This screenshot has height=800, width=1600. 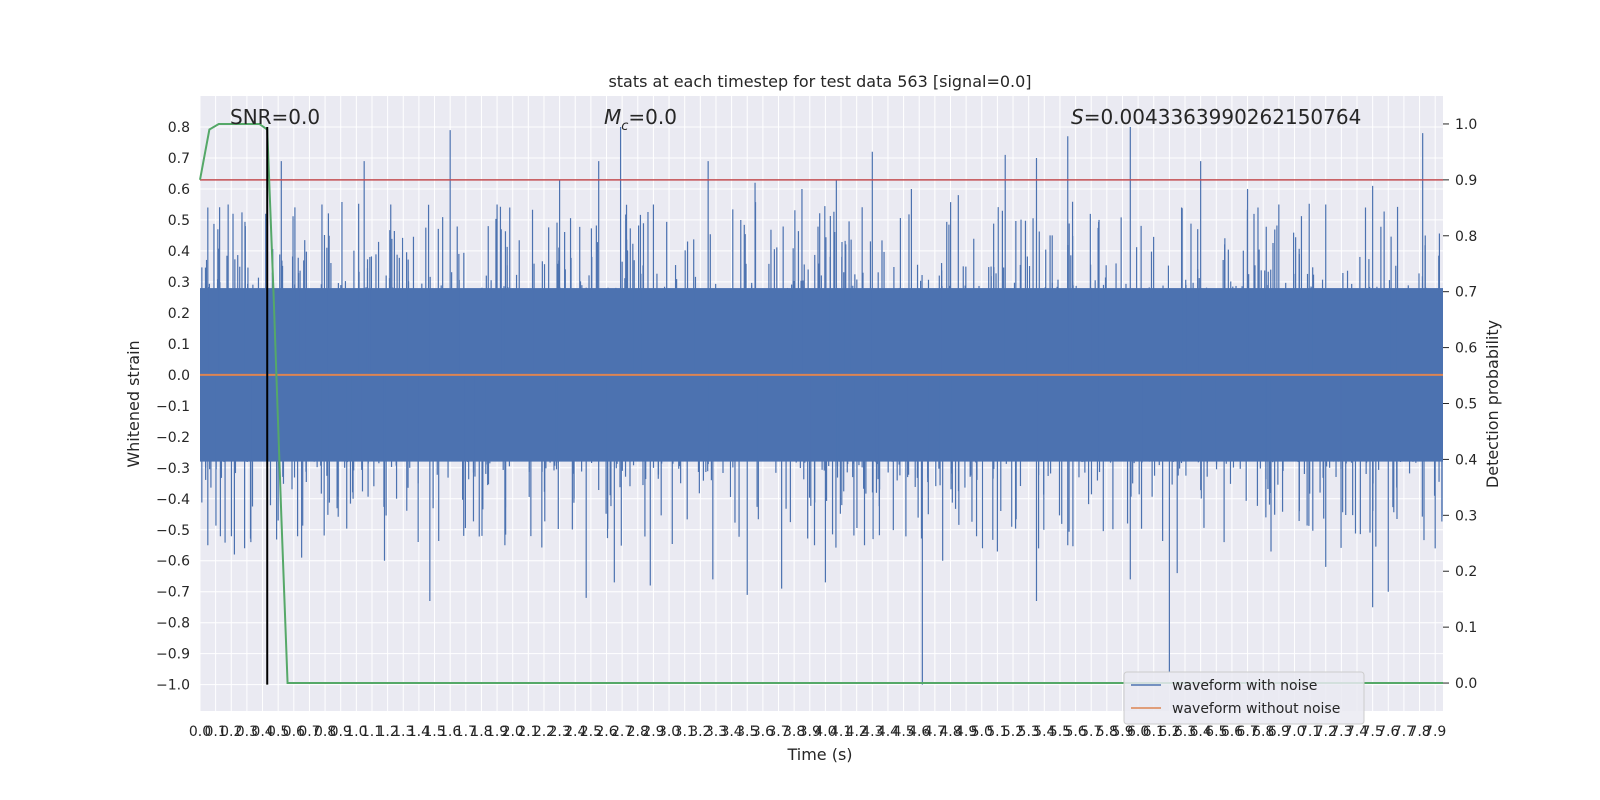 I want to click on x-tick-label: 0.8, so click(x=325, y=732).